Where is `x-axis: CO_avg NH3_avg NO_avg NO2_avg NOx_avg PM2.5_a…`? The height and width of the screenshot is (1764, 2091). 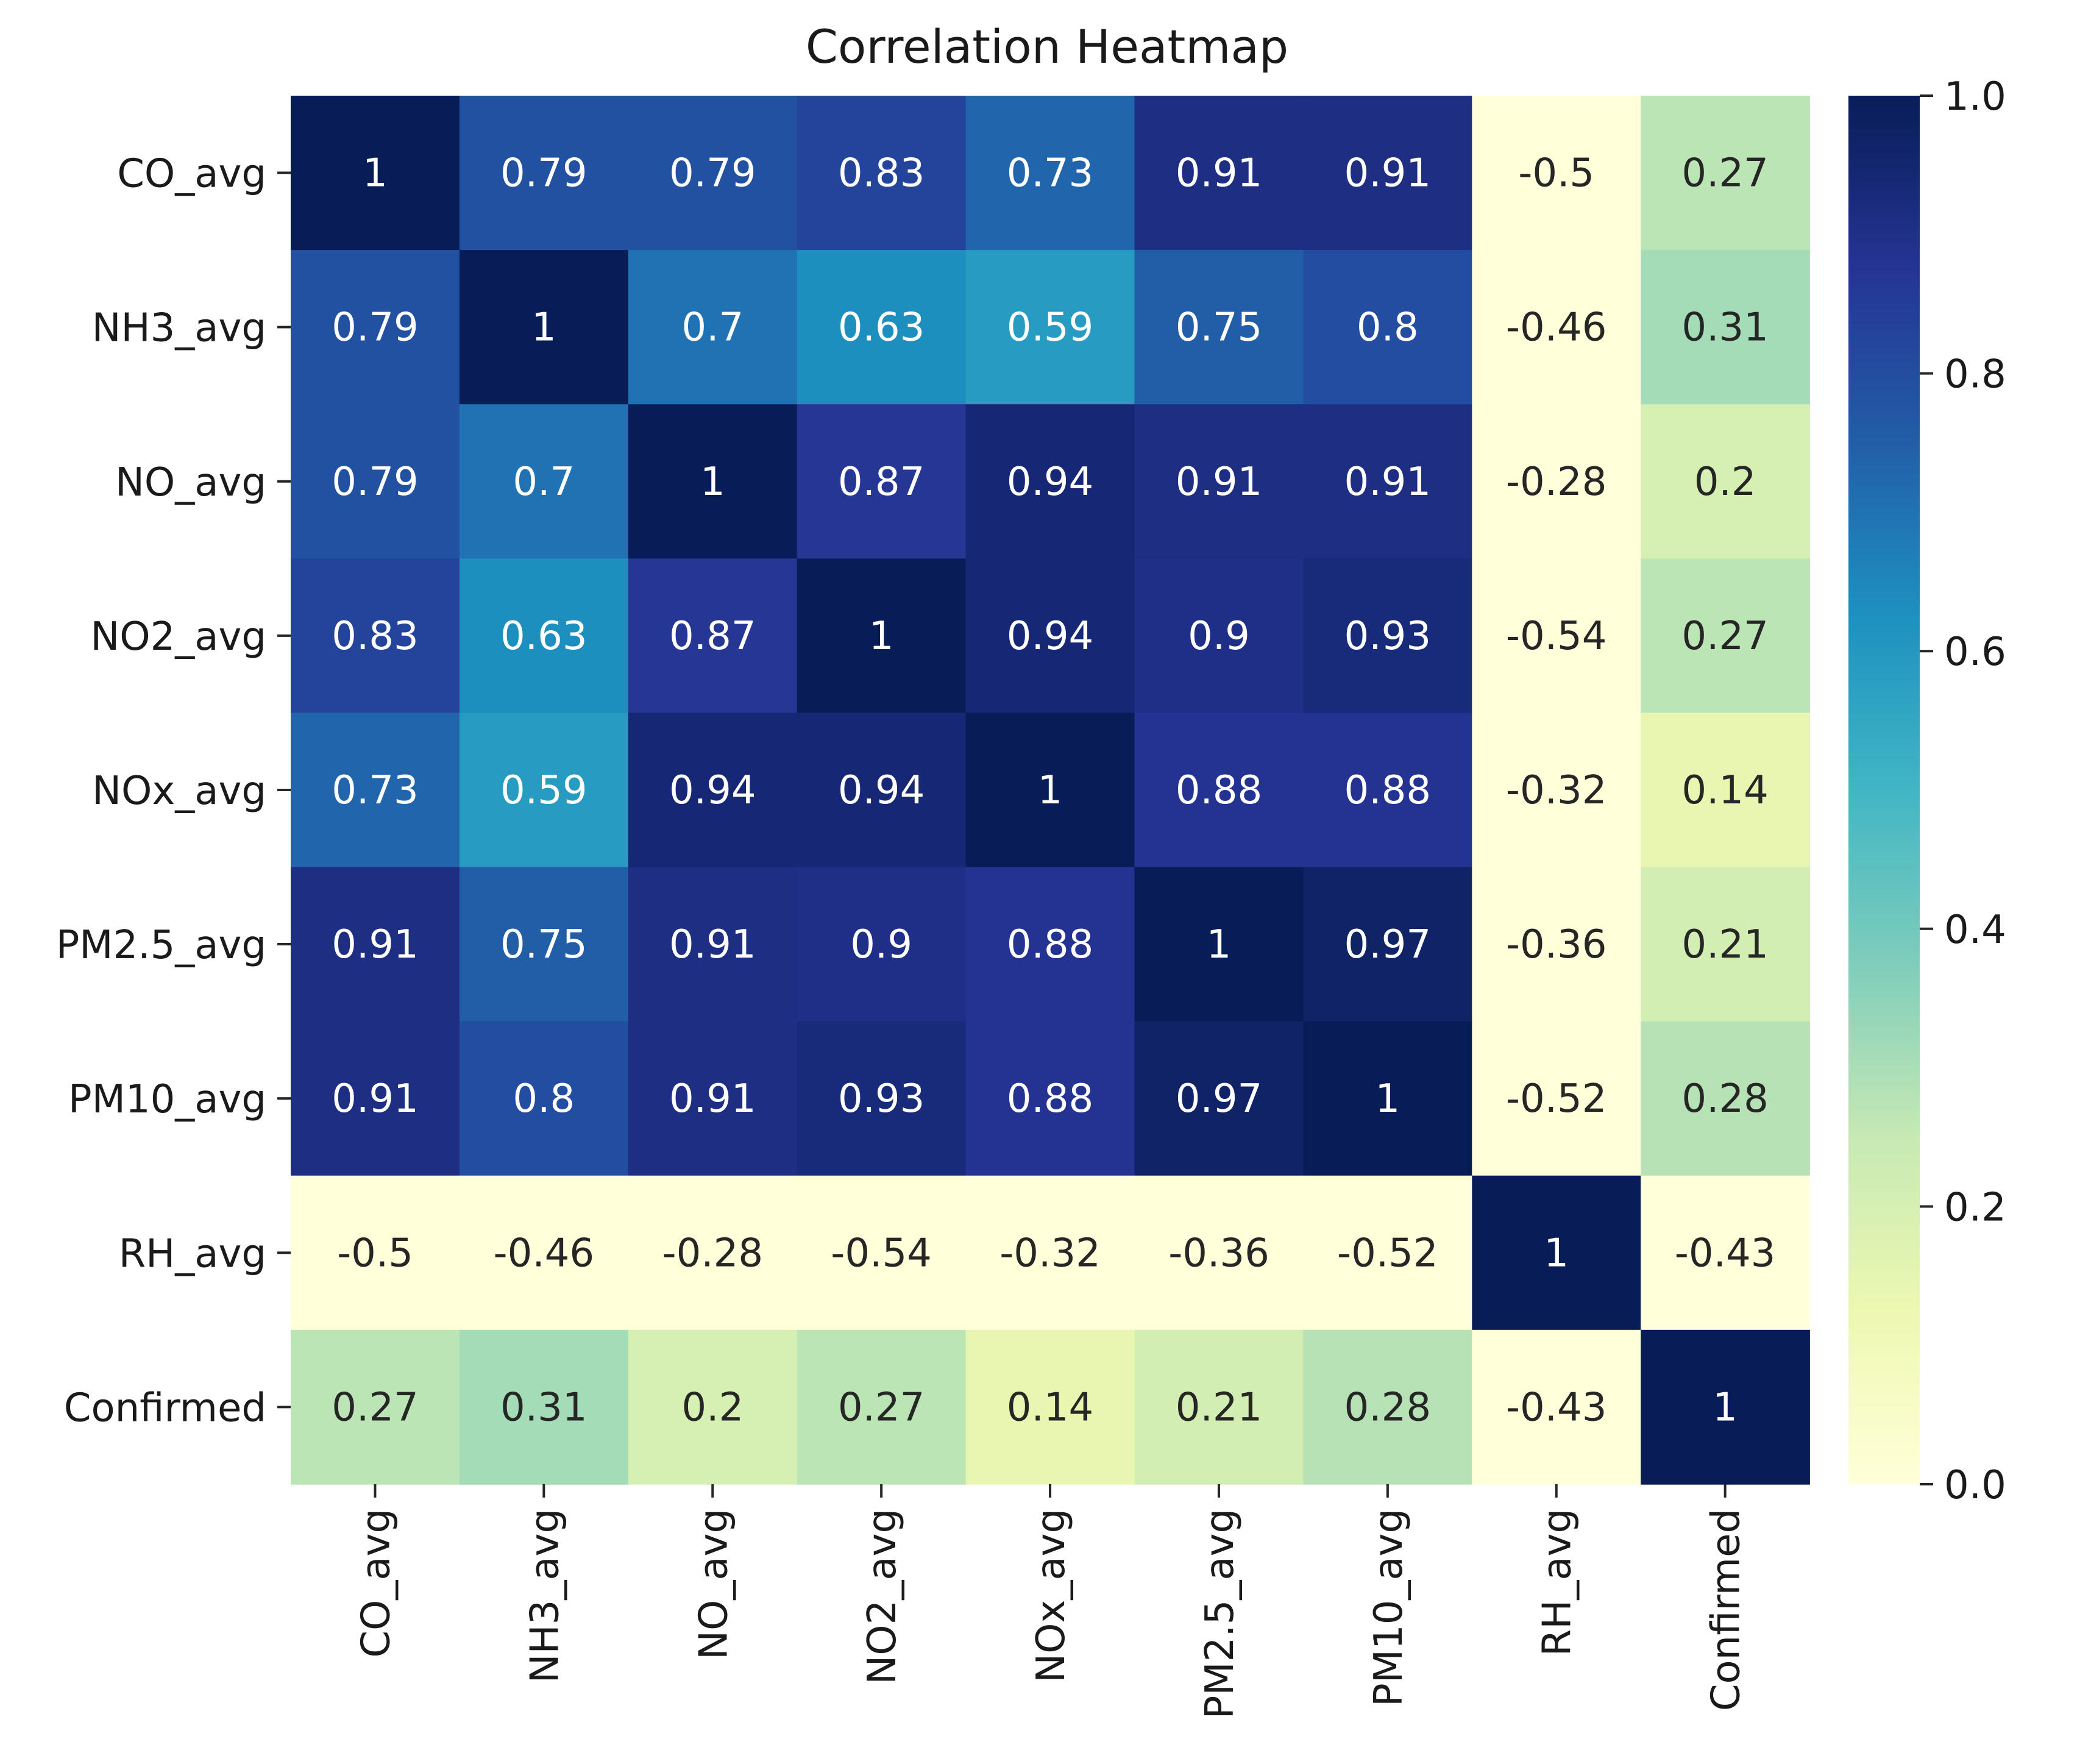
x-axis: CO_avg NH3_avg NO_avg NO2_avg NOx_avg PM2.5_a… is located at coordinates (1051, 1601).